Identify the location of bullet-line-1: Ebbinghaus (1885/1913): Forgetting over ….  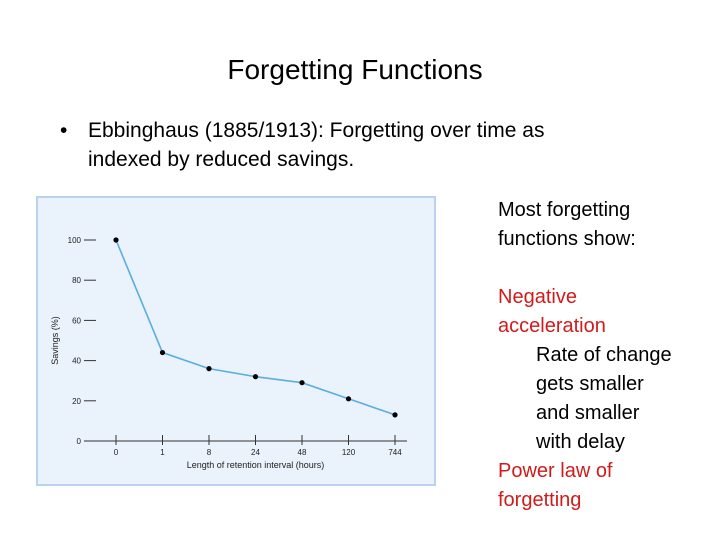
(316, 130).